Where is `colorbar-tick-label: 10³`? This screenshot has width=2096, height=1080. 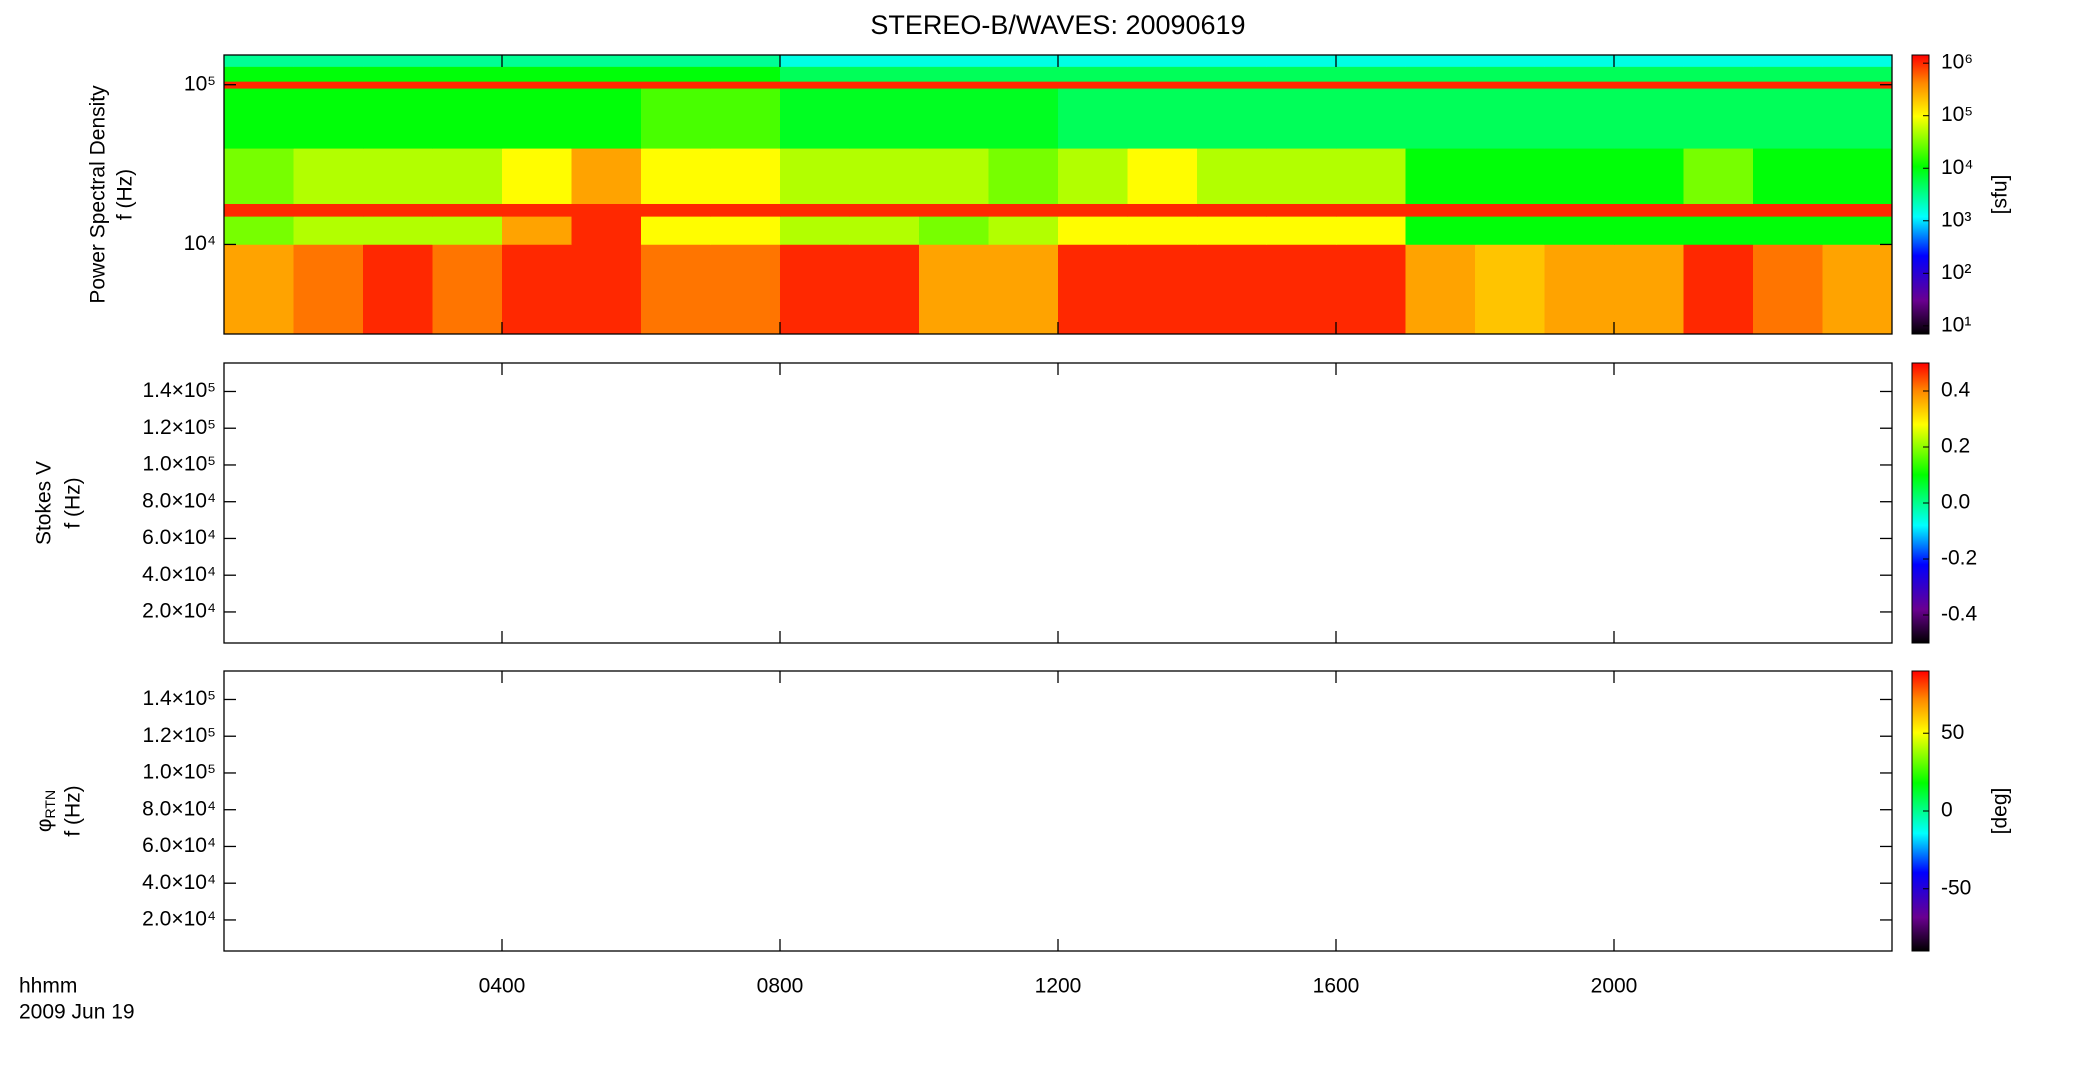 colorbar-tick-label: 10³ is located at coordinates (1956, 219).